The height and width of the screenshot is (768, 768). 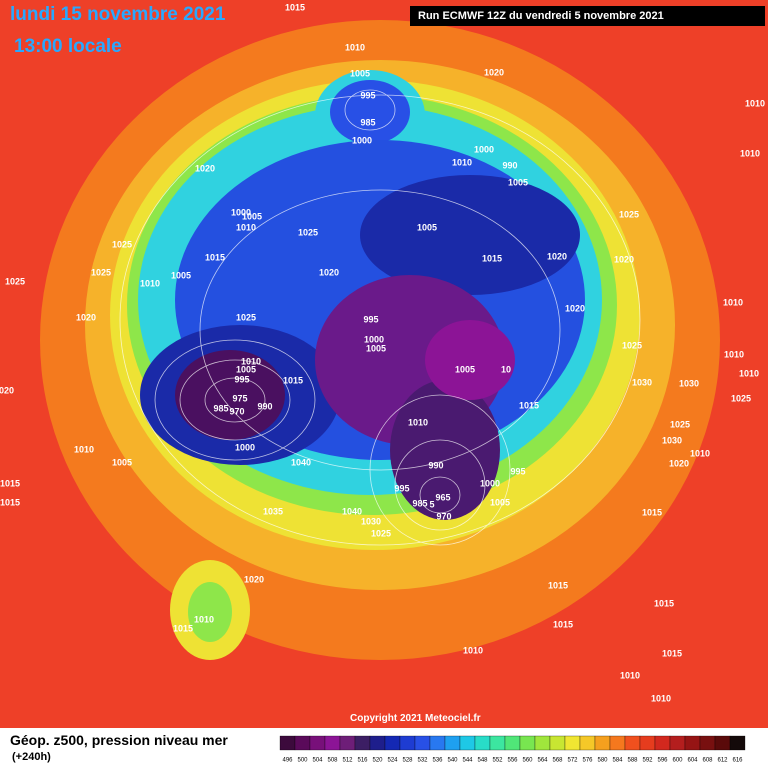 I want to click on legend-label: 520, so click(x=377, y=761).